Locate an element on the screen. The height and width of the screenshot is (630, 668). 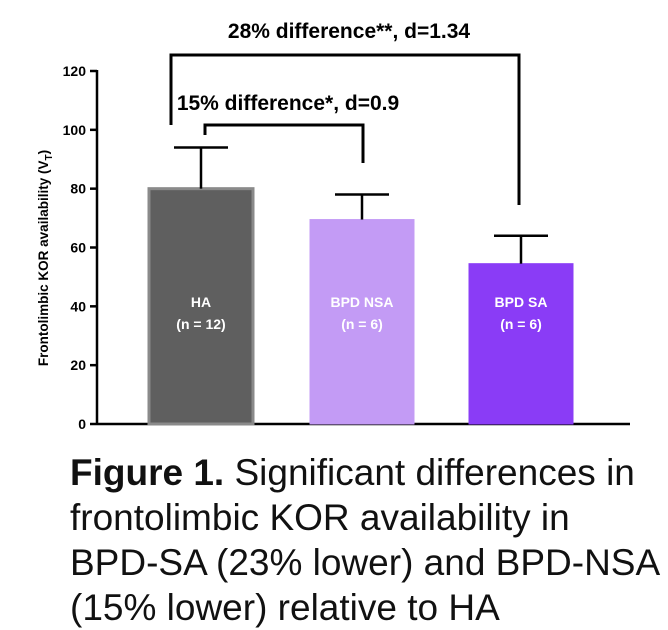
comparison-label: 15% difference*, d=0.9 is located at coordinates (288, 103).